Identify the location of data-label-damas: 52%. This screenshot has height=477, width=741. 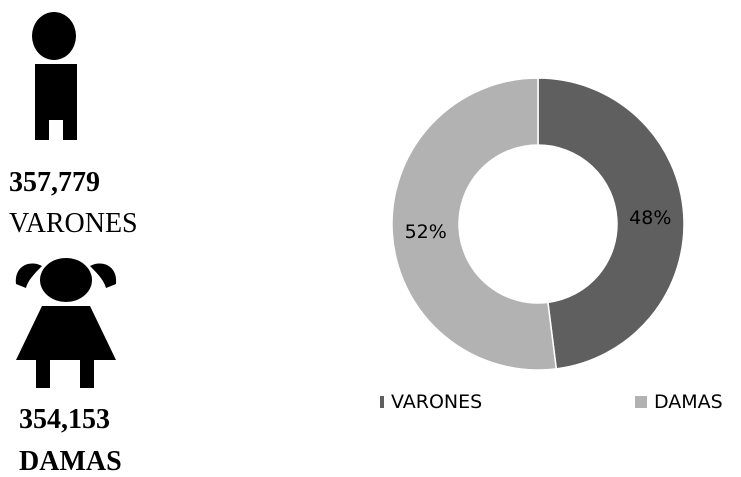
(426, 232).